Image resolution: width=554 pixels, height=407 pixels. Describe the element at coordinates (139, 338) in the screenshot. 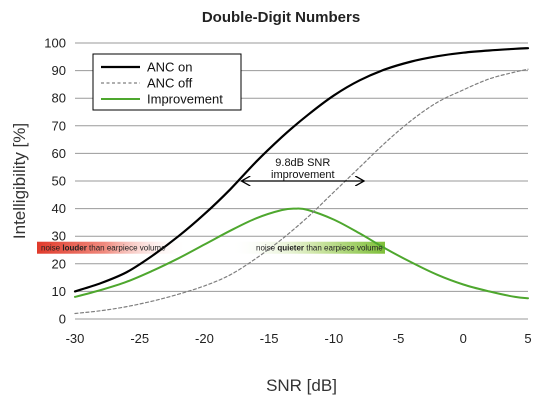

I see `x-tick-label: -25` at that location.